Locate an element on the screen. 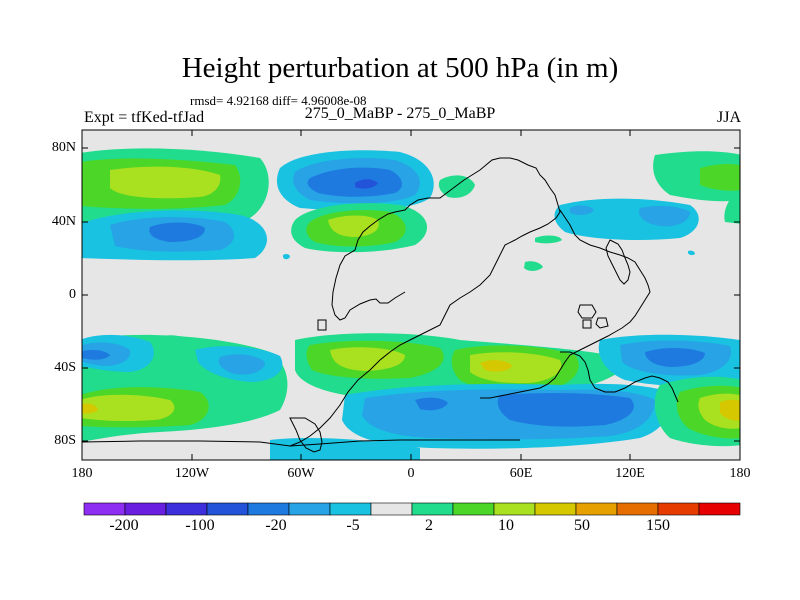 The width and height of the screenshot is (800, 600). tiny-cyan is located at coordinates (286, 256).